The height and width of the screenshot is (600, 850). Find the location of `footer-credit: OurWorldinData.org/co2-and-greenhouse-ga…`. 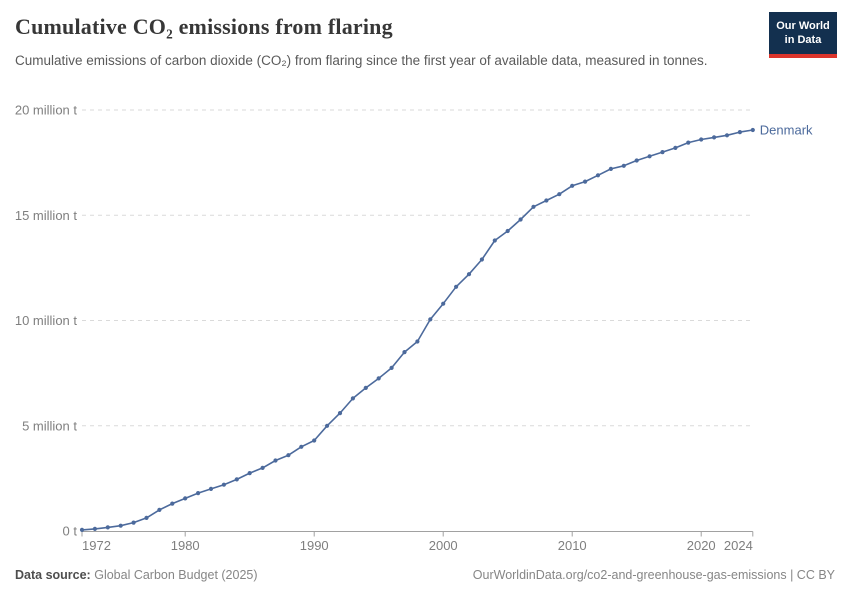

footer-credit: OurWorldinData.org/co2-and-greenhouse-ga… is located at coordinates (654, 575).